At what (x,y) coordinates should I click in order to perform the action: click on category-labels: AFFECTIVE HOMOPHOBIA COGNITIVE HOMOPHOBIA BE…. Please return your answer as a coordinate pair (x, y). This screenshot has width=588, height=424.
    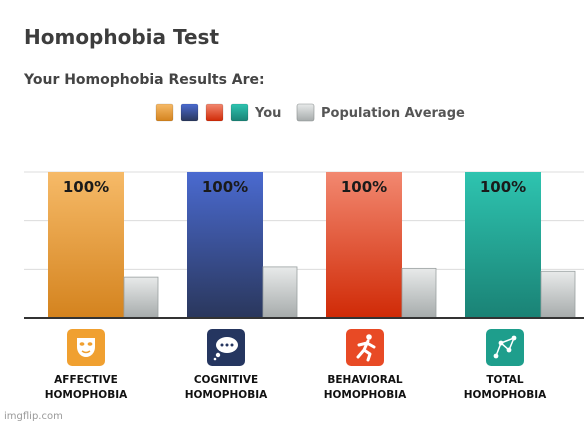
    Looking at the image, I should click on (296, 365).